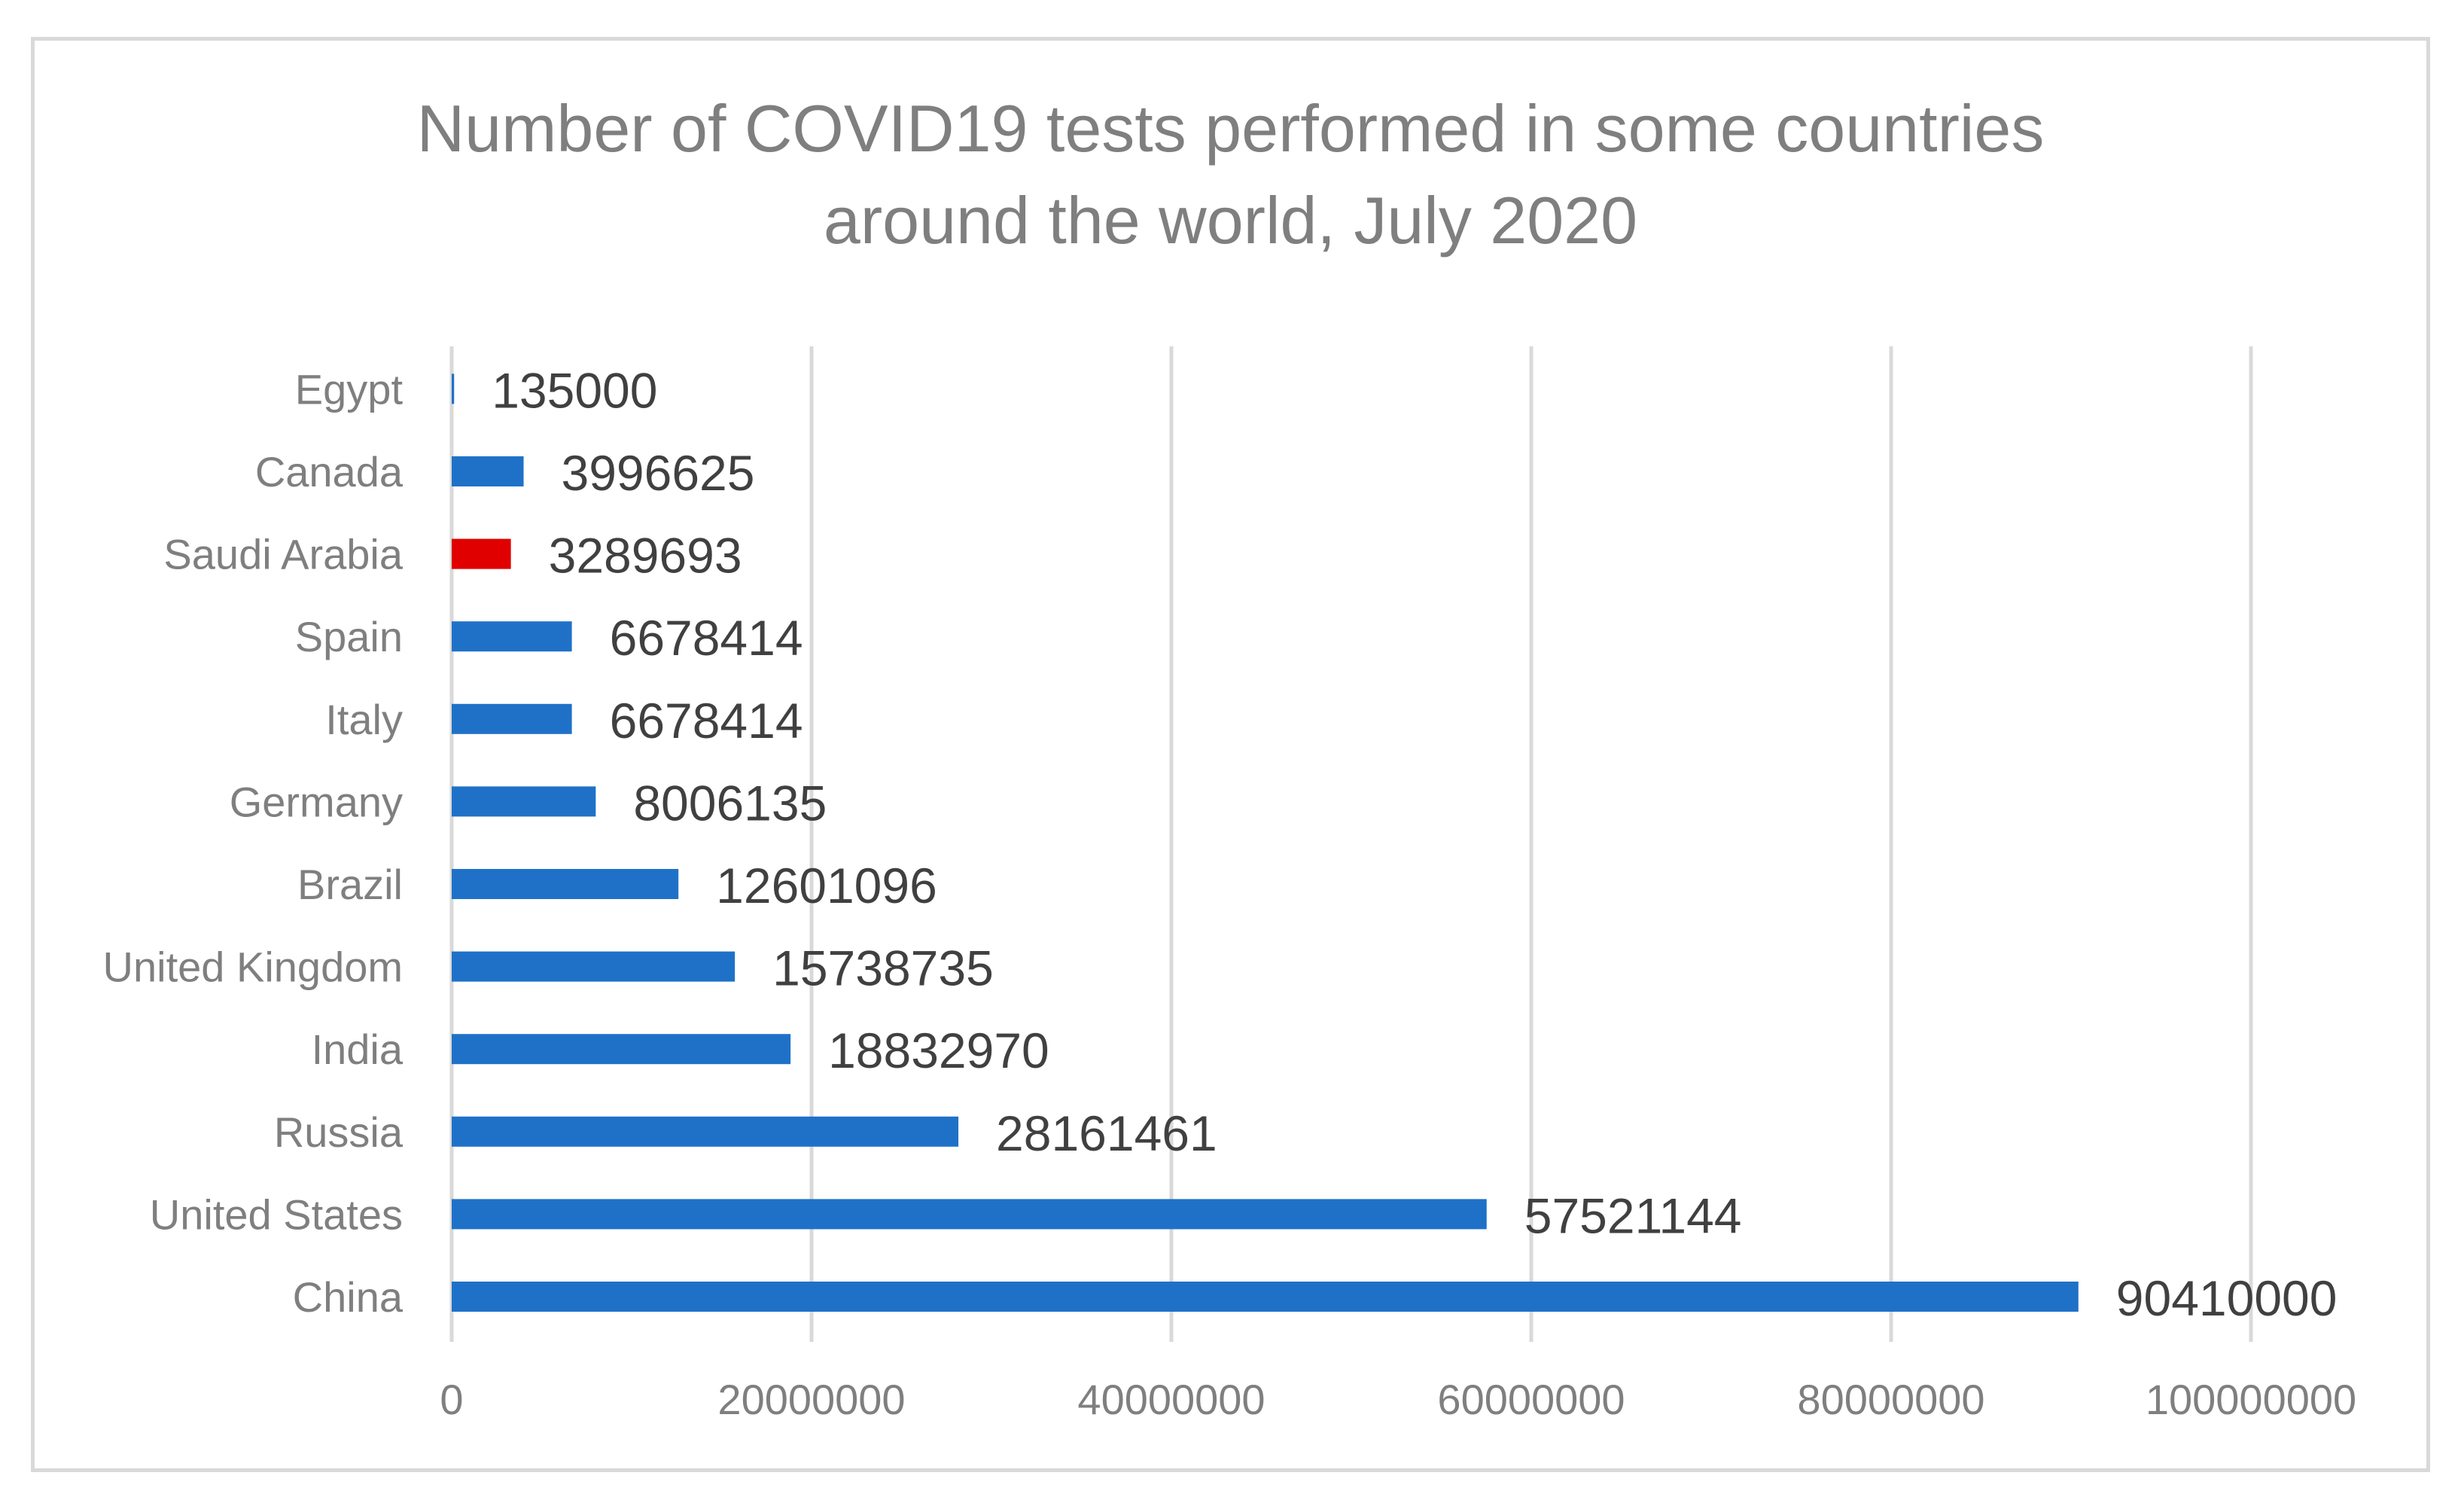  What do you see at coordinates (565, 884) in the screenshot?
I see `bar-brazil` at bounding box center [565, 884].